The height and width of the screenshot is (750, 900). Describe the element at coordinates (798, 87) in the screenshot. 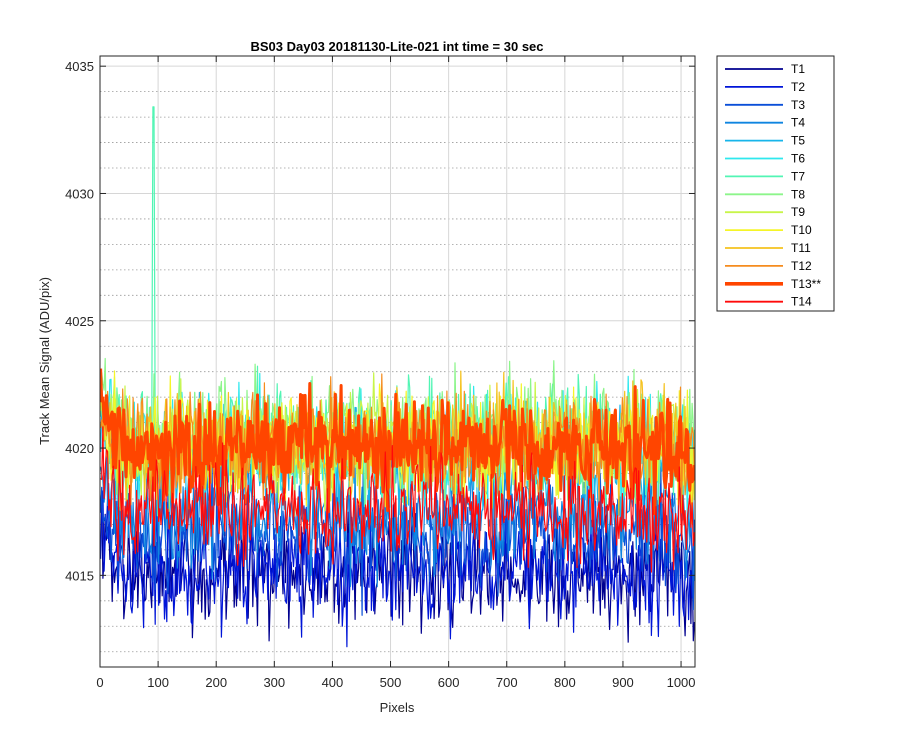

I see `legend-entry-T2: T2` at that location.